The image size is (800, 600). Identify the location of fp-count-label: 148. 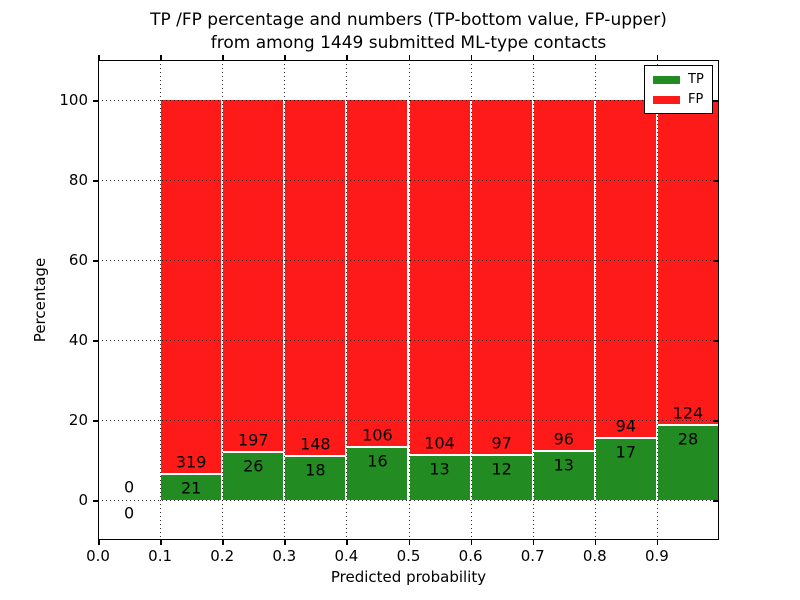
(315, 444).